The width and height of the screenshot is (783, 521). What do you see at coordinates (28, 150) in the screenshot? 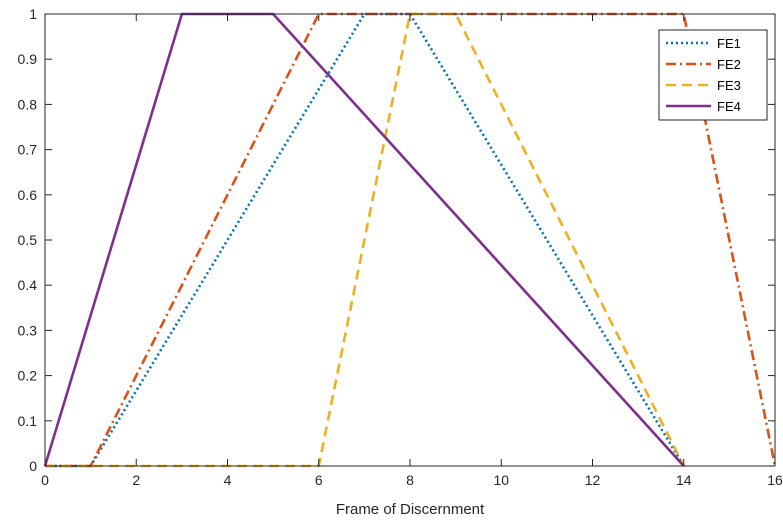
I see `y-tick-label: 0.7` at bounding box center [28, 150].